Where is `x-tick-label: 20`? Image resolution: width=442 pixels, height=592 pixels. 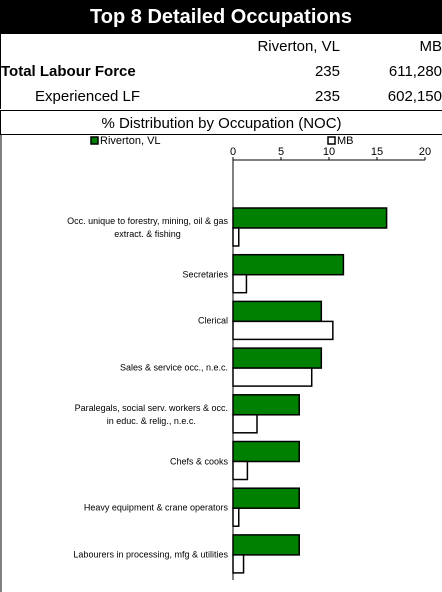
x-tick-label: 20 is located at coordinates (425, 152).